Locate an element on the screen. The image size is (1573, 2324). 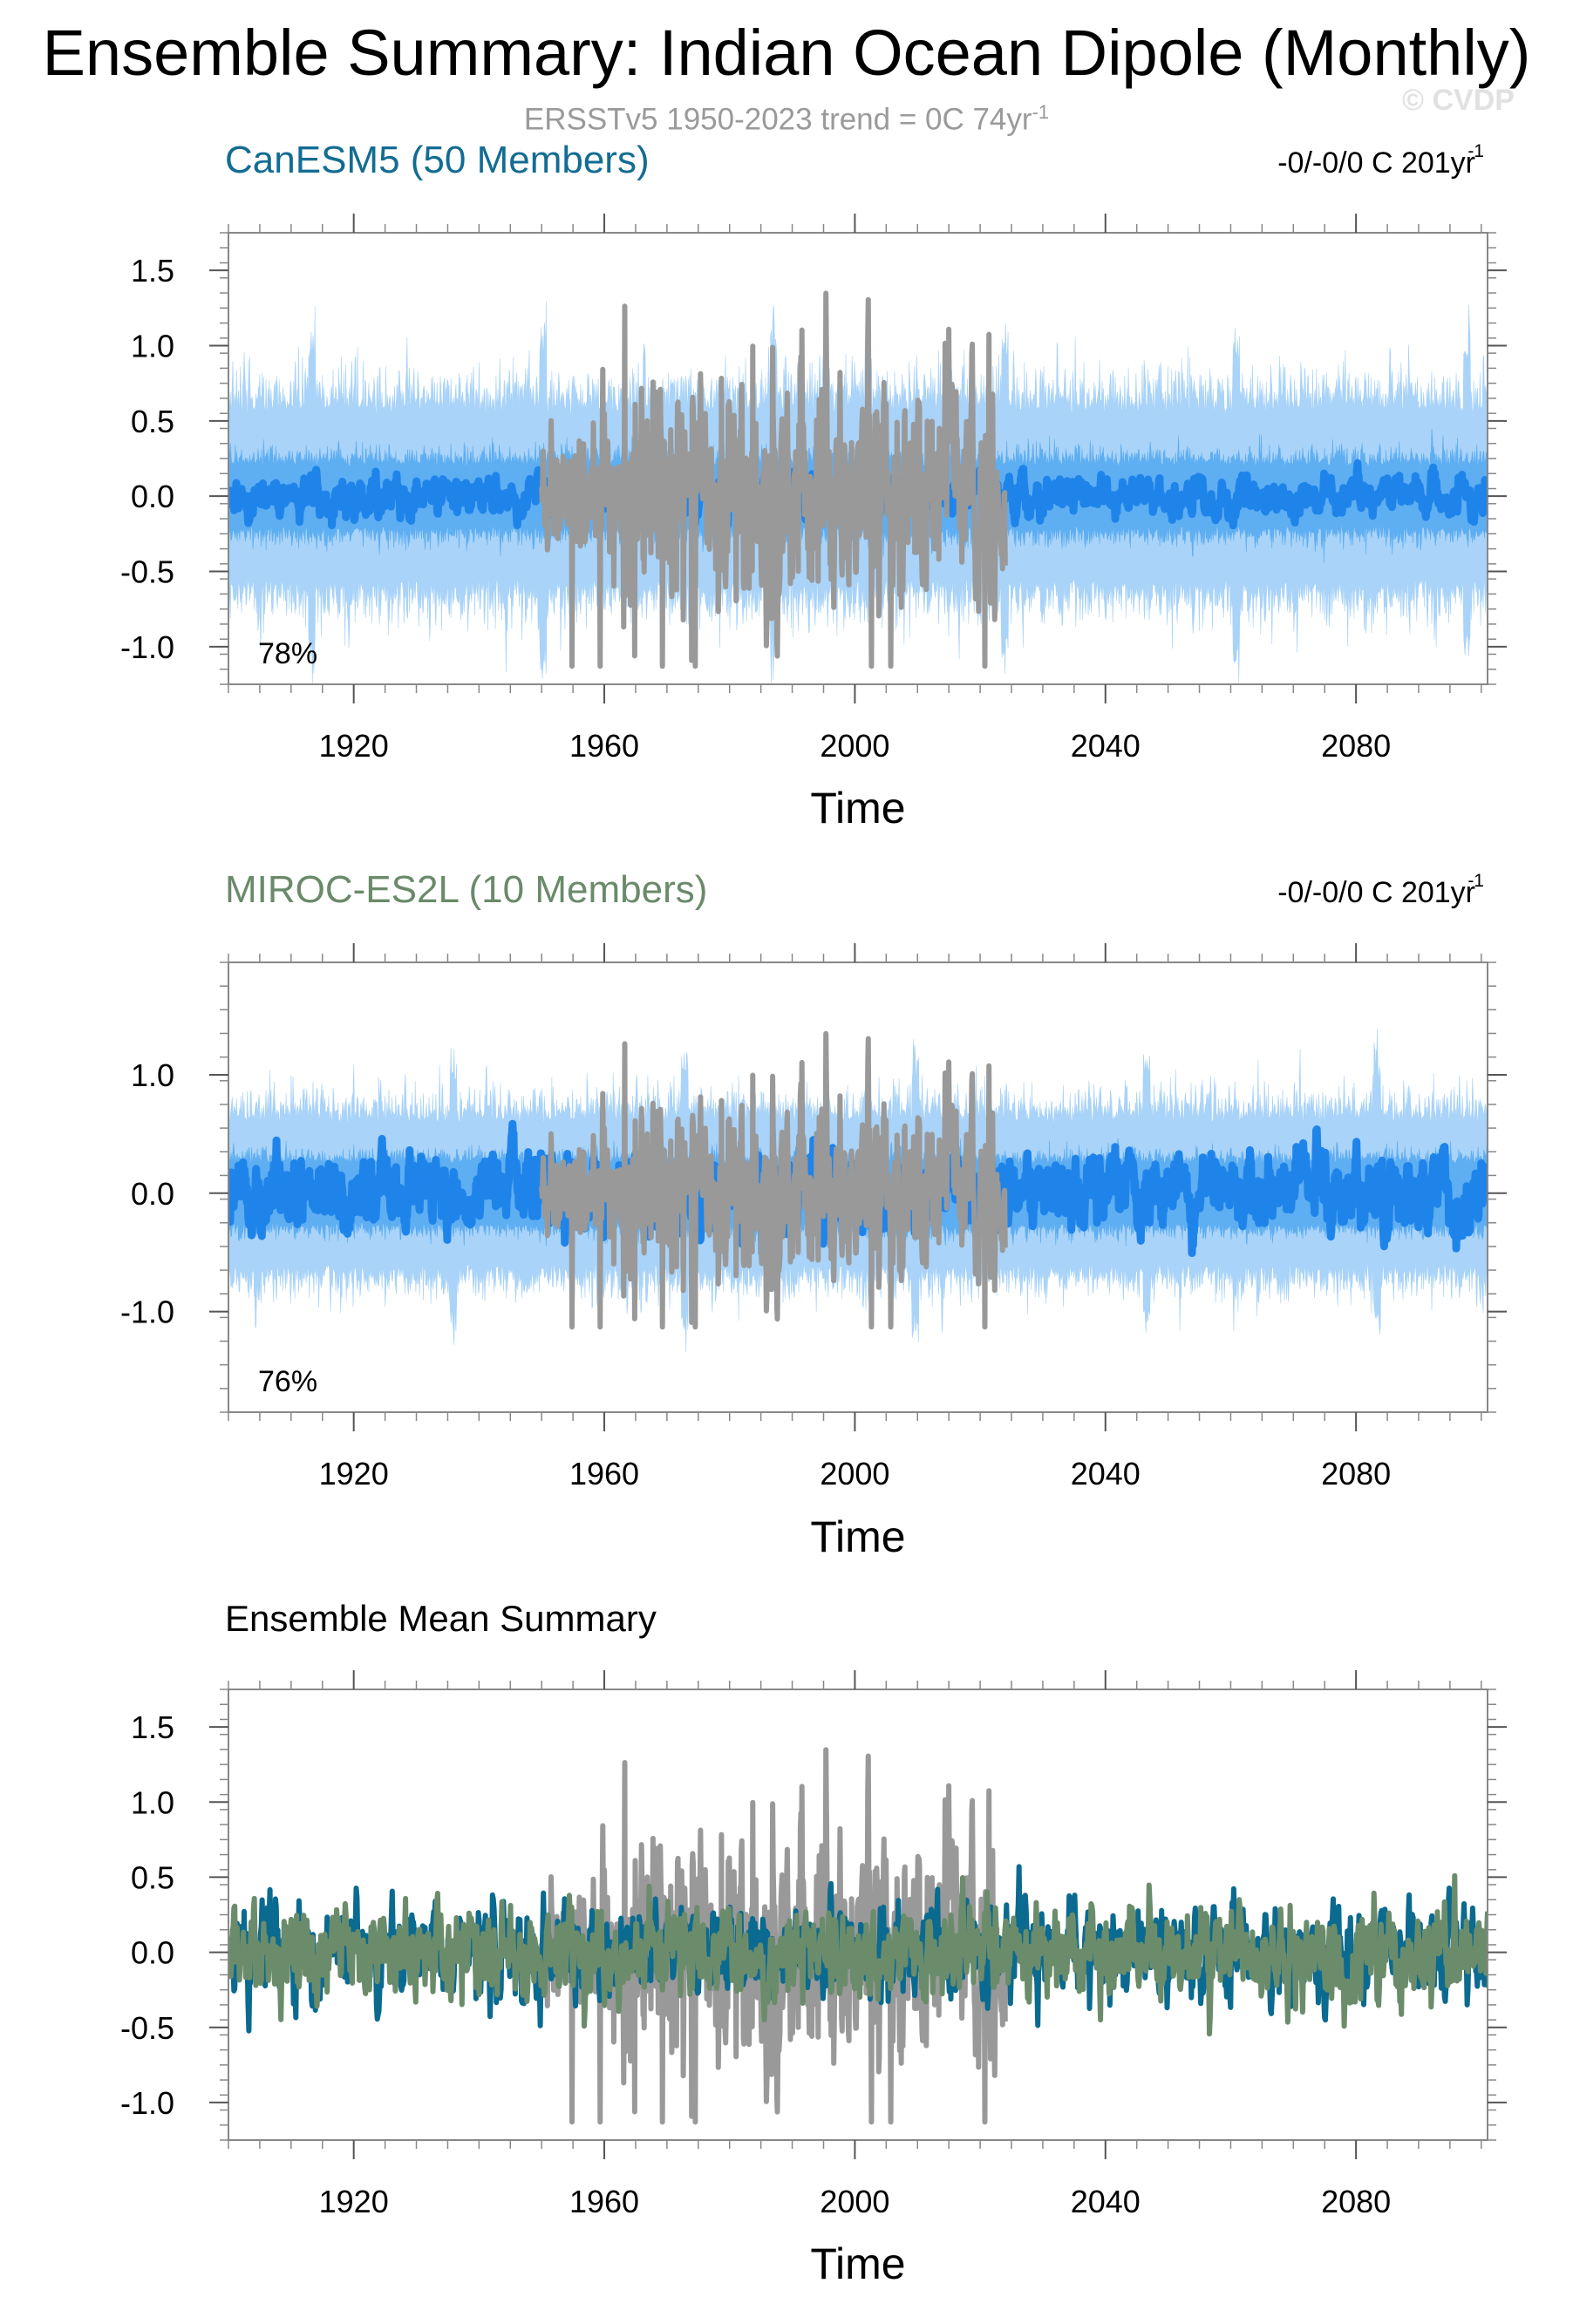
percent-label: 78% is located at coordinates (287, 653).